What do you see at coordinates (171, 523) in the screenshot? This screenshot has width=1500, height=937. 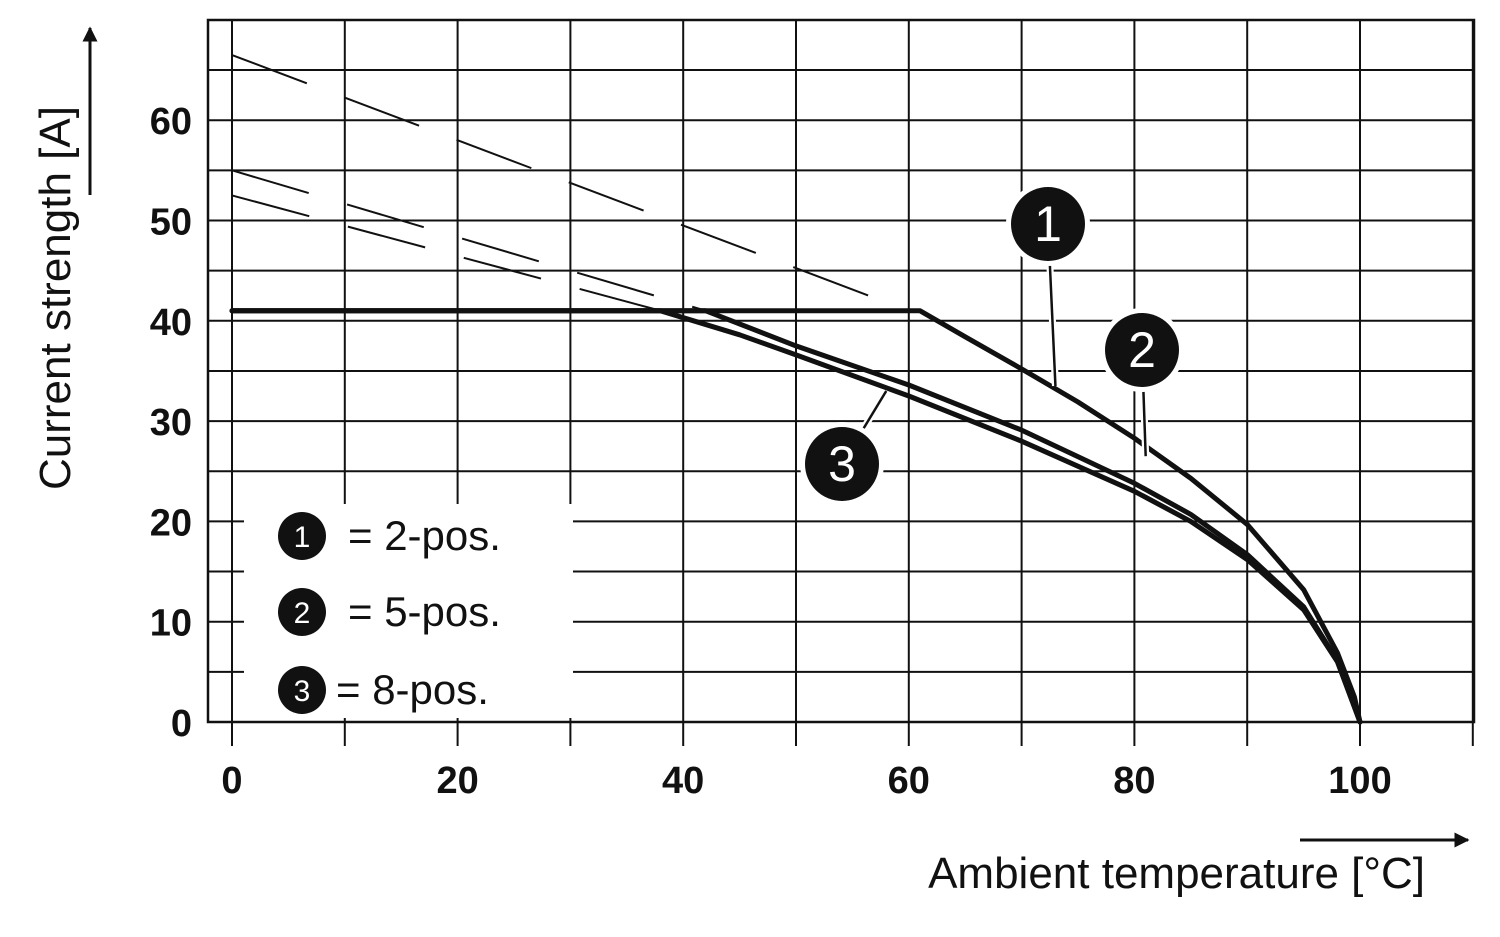 I see `y-tick-label: 20` at bounding box center [171, 523].